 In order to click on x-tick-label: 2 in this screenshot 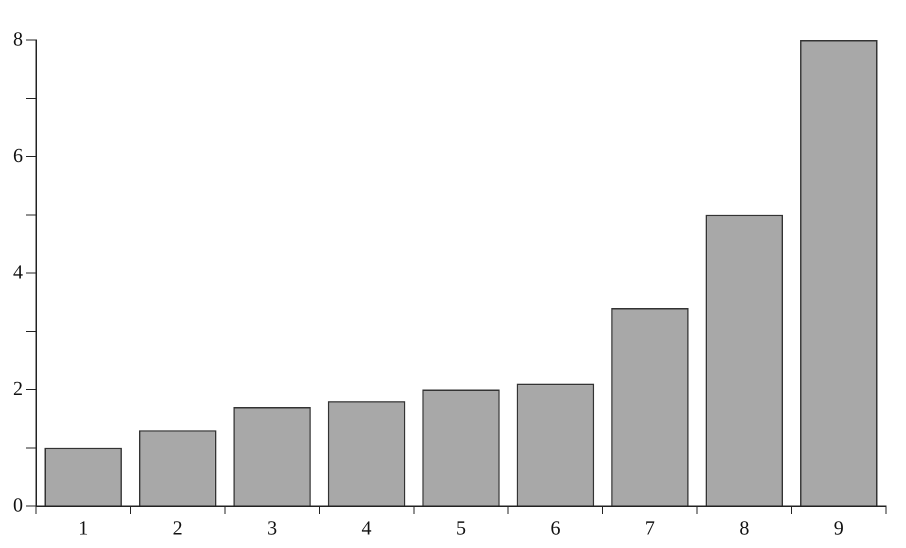, I will do `click(177, 528)`.